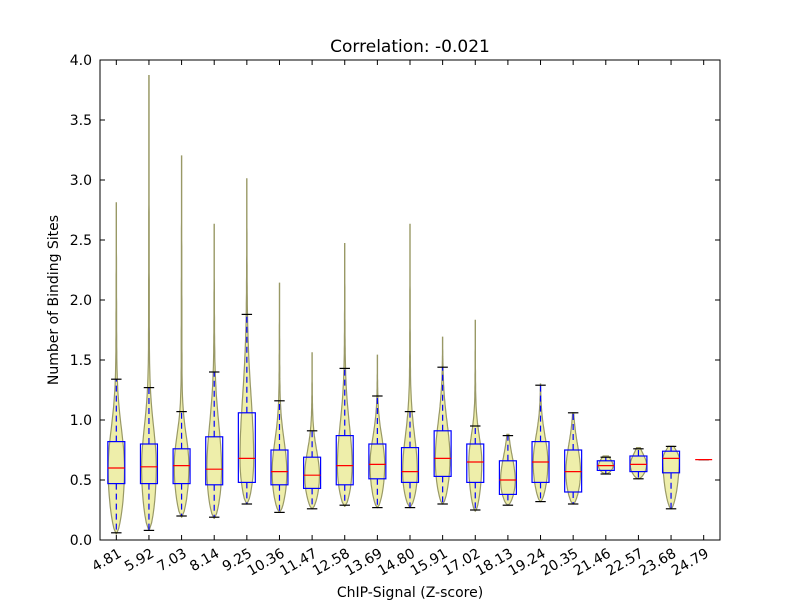  What do you see at coordinates (410, 592) in the screenshot?
I see `x-axis-label: ChIP-Signal (Z-score)` at bounding box center [410, 592].